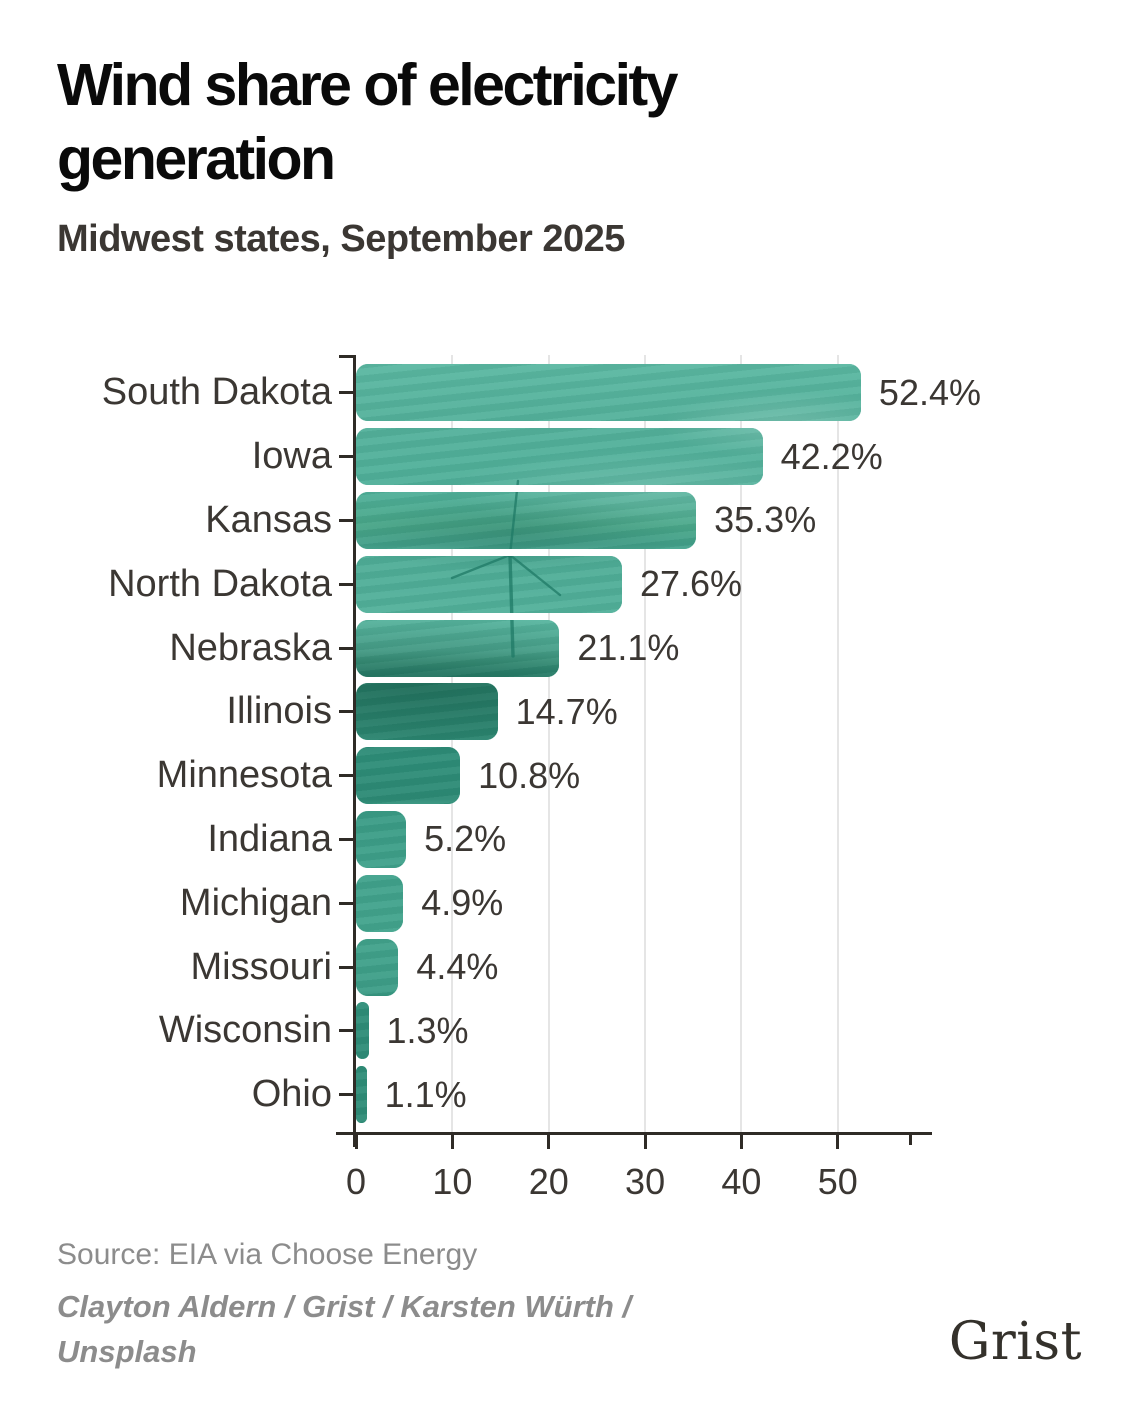 Image resolution: width=1140 pixels, height=1425 pixels. Describe the element at coordinates (367, 85) in the screenshot. I see `chart-title-line1: Wind share of electricity` at that location.